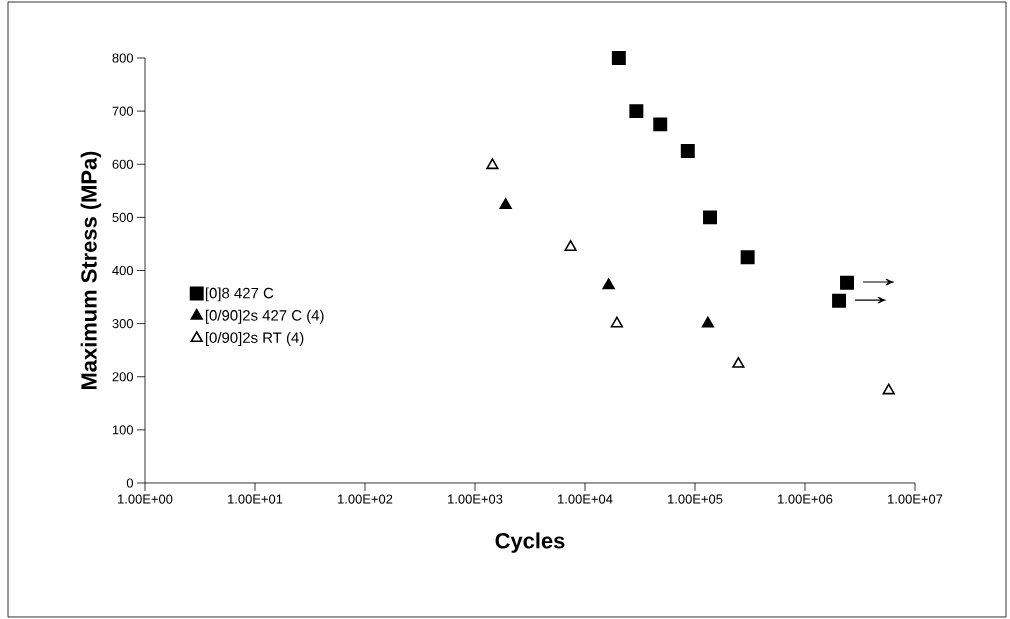 This screenshot has height=619, width=1010. Describe the element at coordinates (123, 111) in the screenshot. I see `y-tick-label: 700` at that location.